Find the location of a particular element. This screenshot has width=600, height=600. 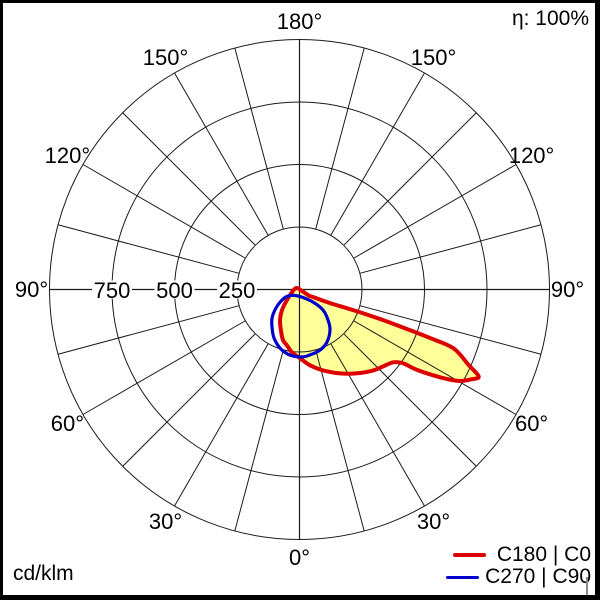

angle-tick-label--120: 120° is located at coordinates (68, 155).